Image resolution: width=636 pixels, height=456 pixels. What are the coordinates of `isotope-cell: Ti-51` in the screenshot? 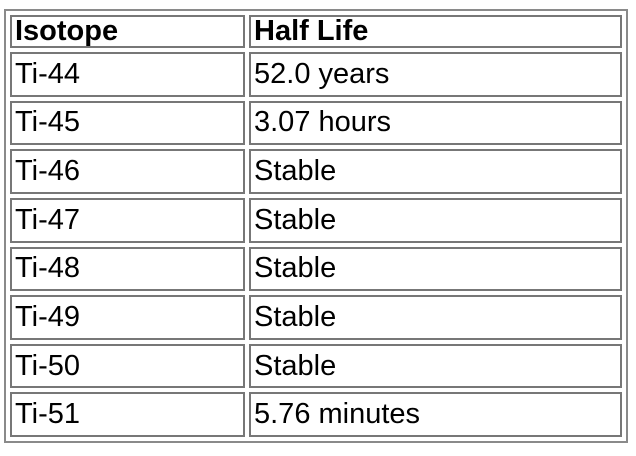 It's located at (127, 414).